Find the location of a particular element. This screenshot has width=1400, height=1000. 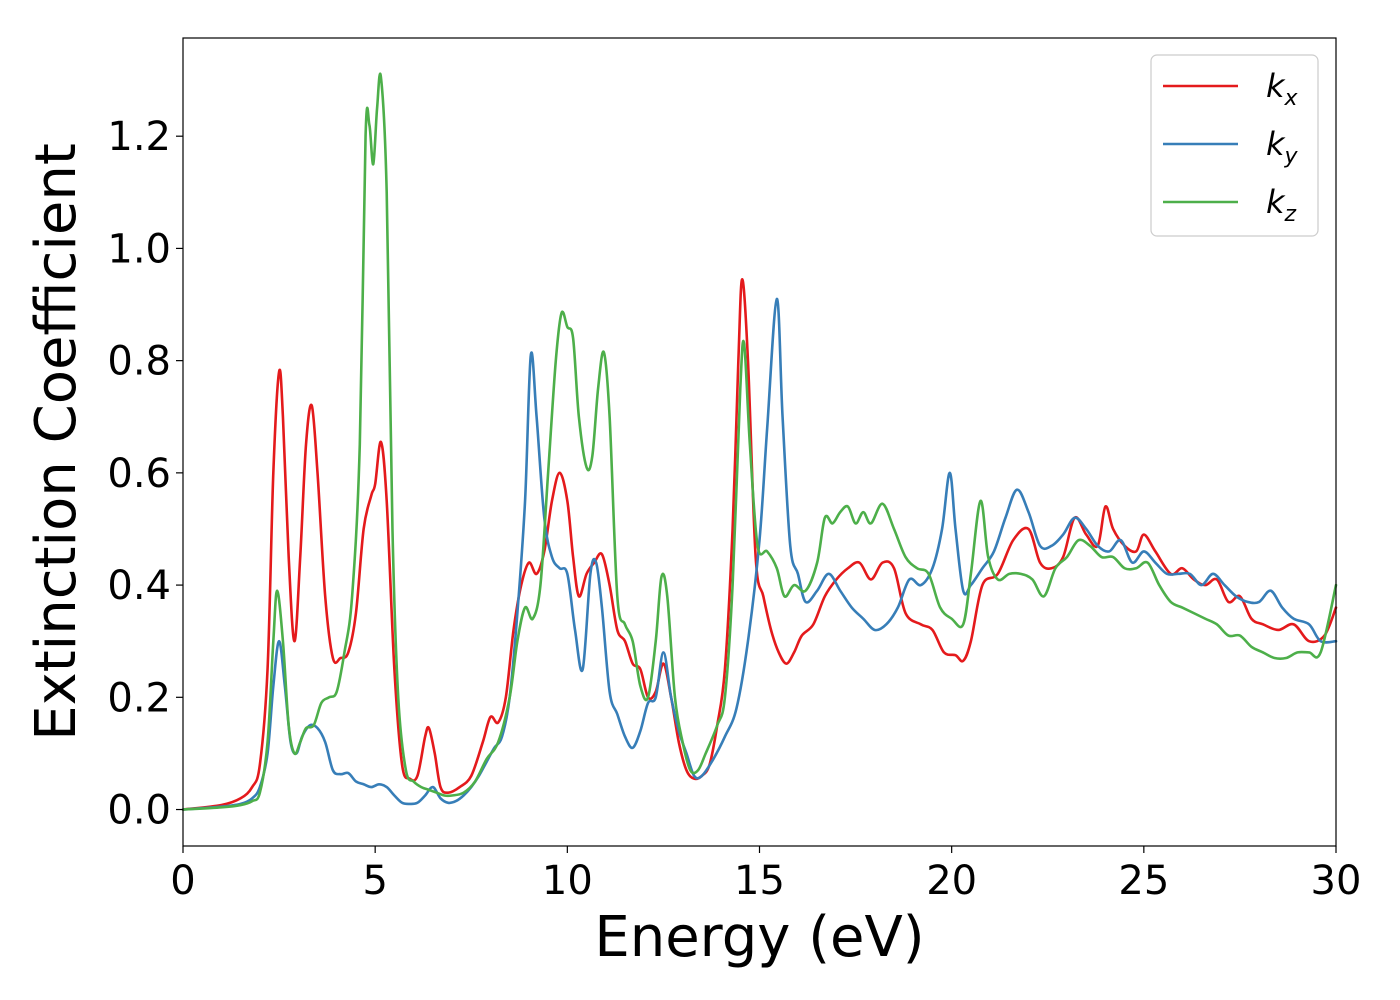

x-axis-ticks: 0 5 10 15 20 25 30 is located at coordinates (765, 875).